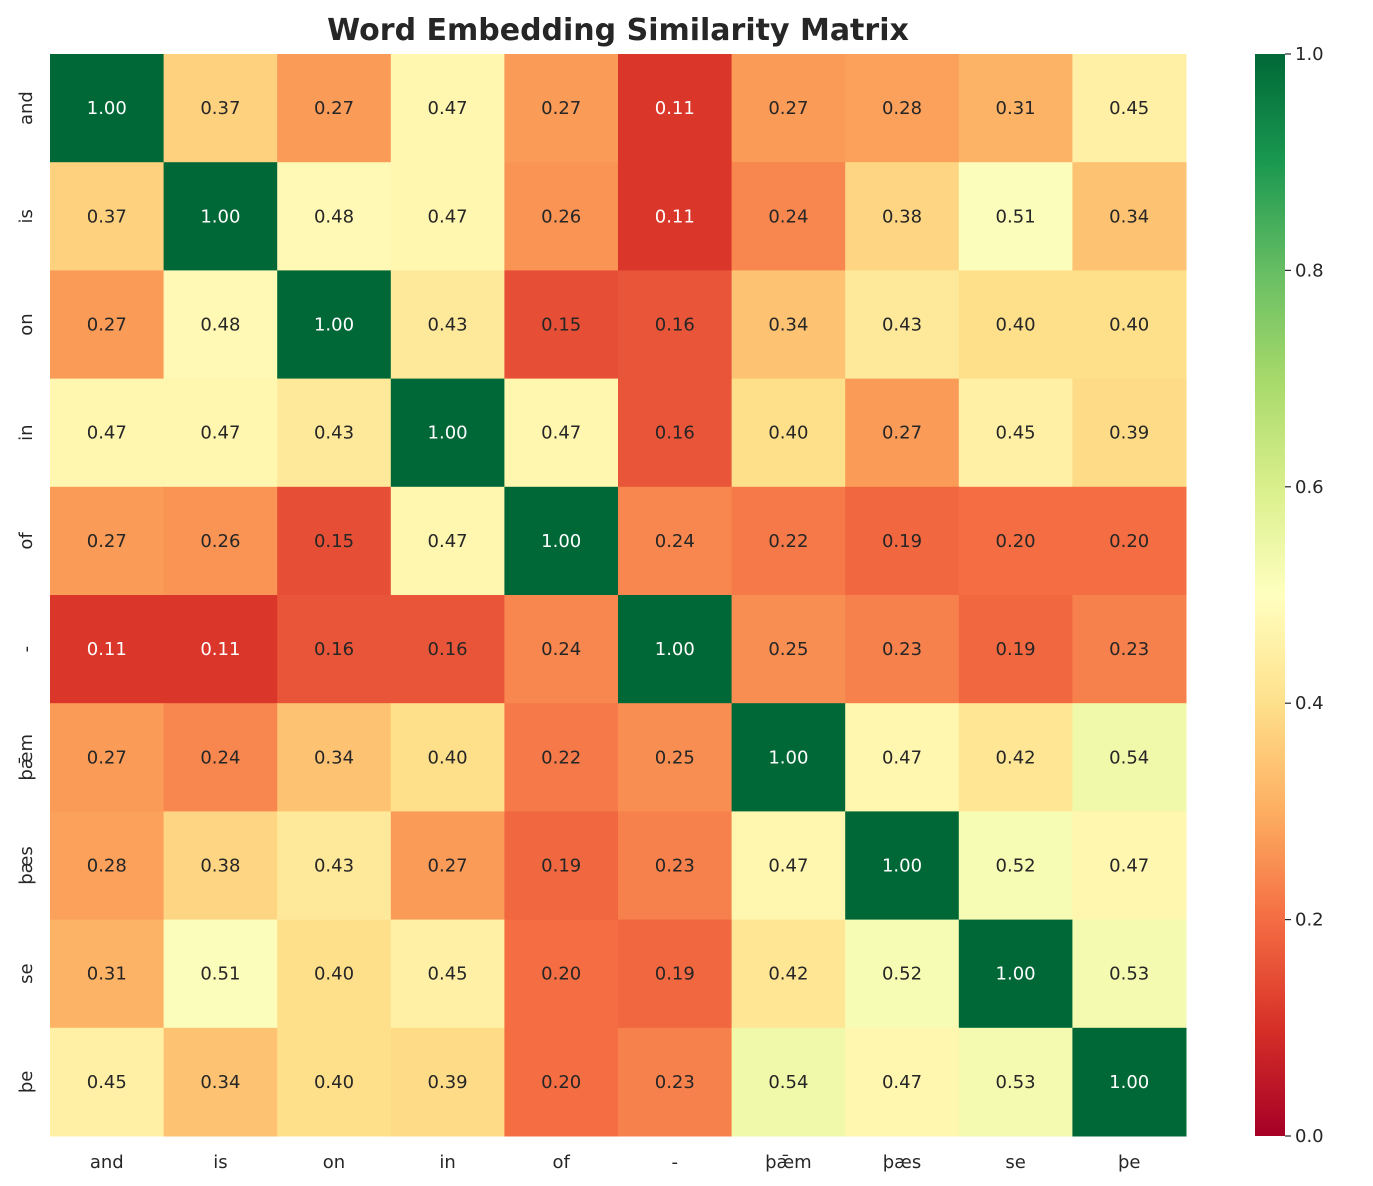  Describe the element at coordinates (26, 865) in the screenshot. I see `y-tick-label: þæs` at that location.